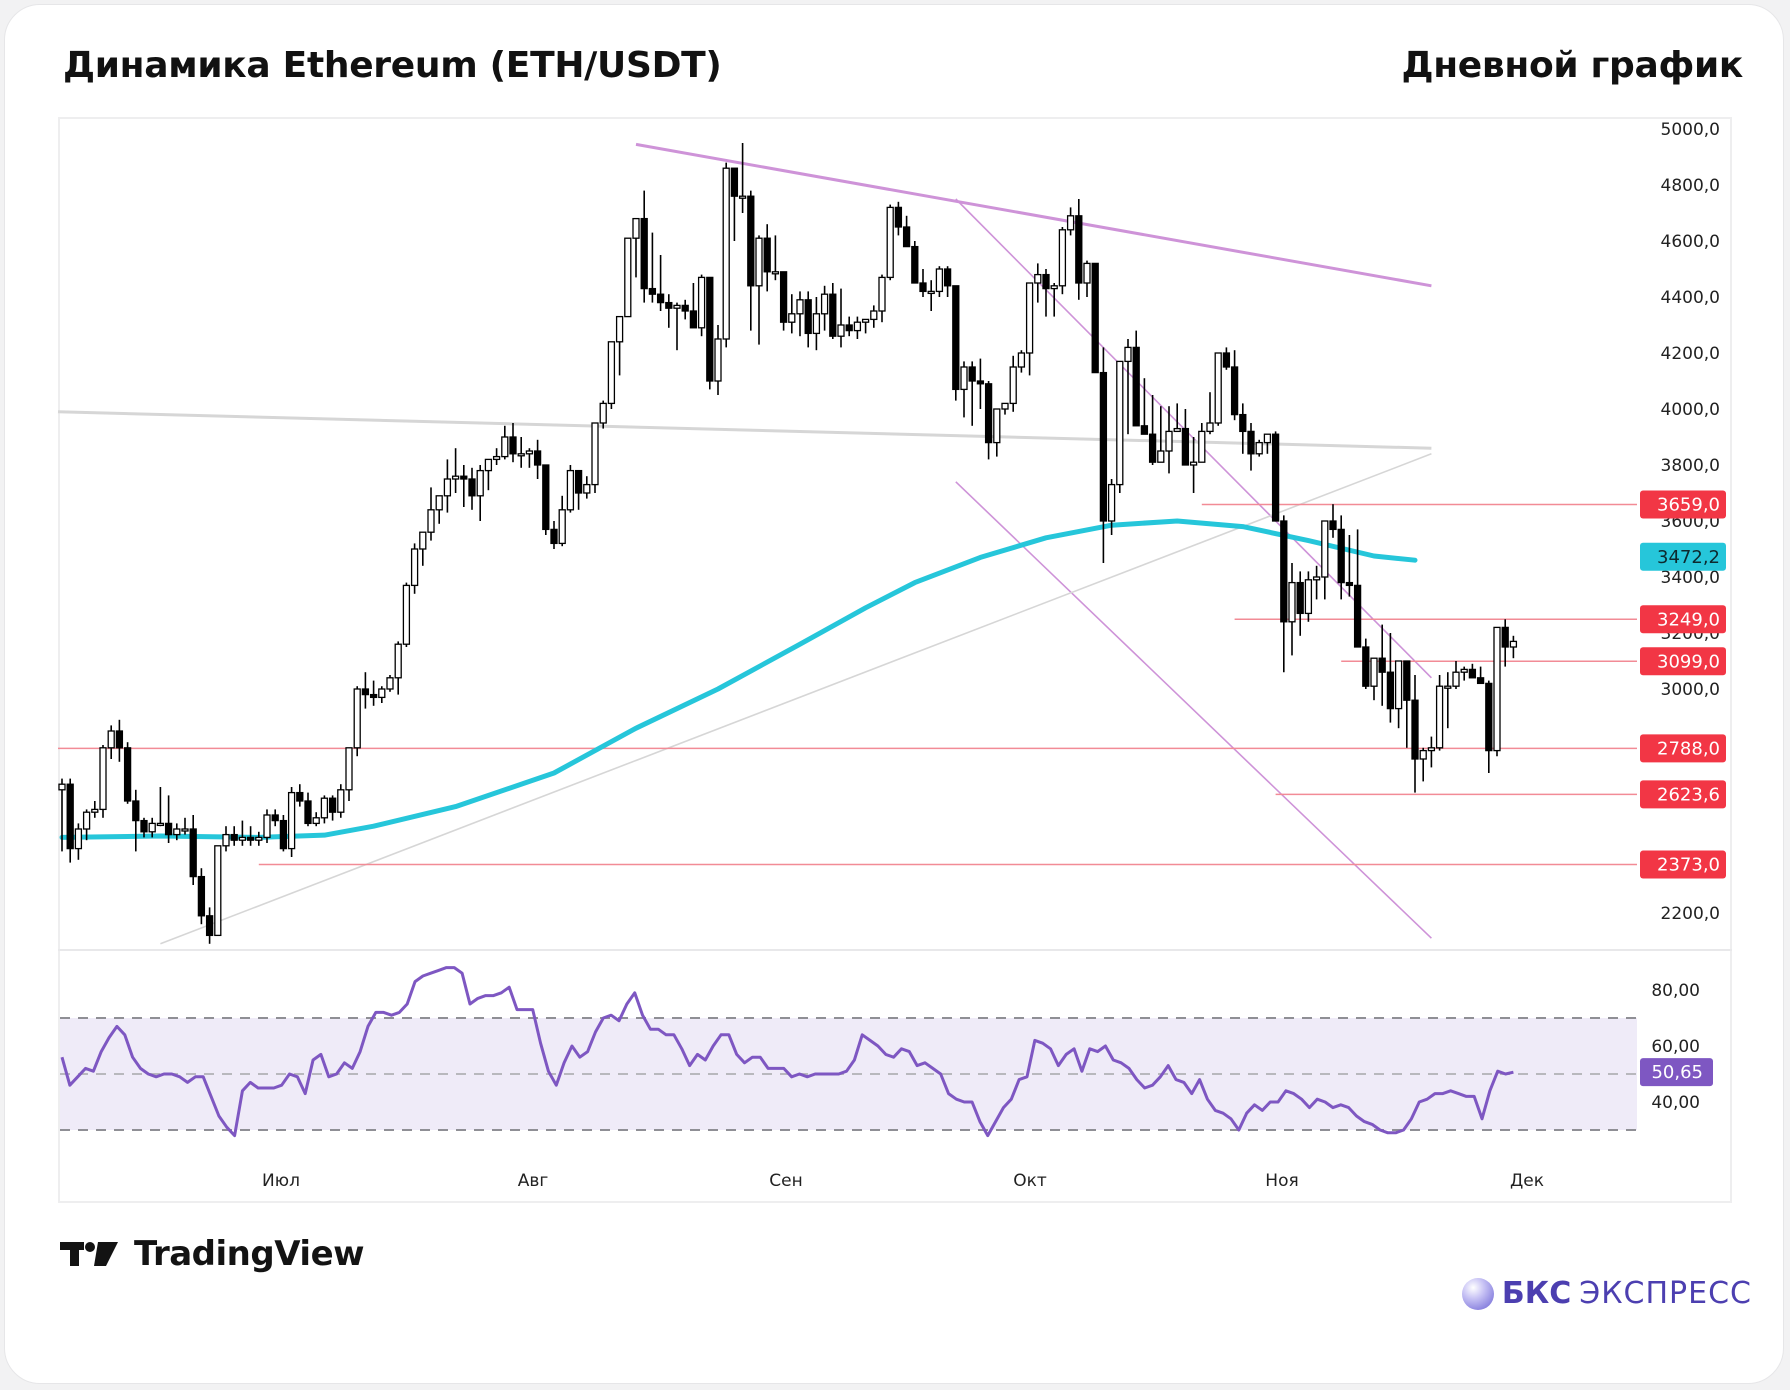  What do you see at coordinates (1688, 619) in the screenshot?
I see `price-tag-label: 3249,0` at bounding box center [1688, 619].